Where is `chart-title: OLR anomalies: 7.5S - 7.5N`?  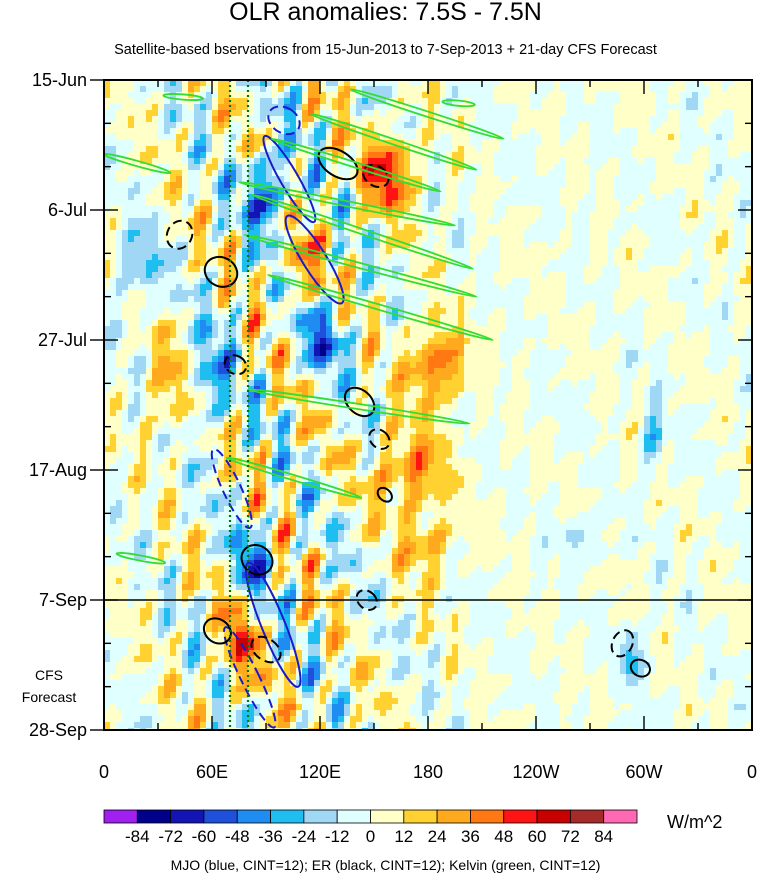 chart-title: OLR anomalies: 7.5S - 7.5N is located at coordinates (385, 13).